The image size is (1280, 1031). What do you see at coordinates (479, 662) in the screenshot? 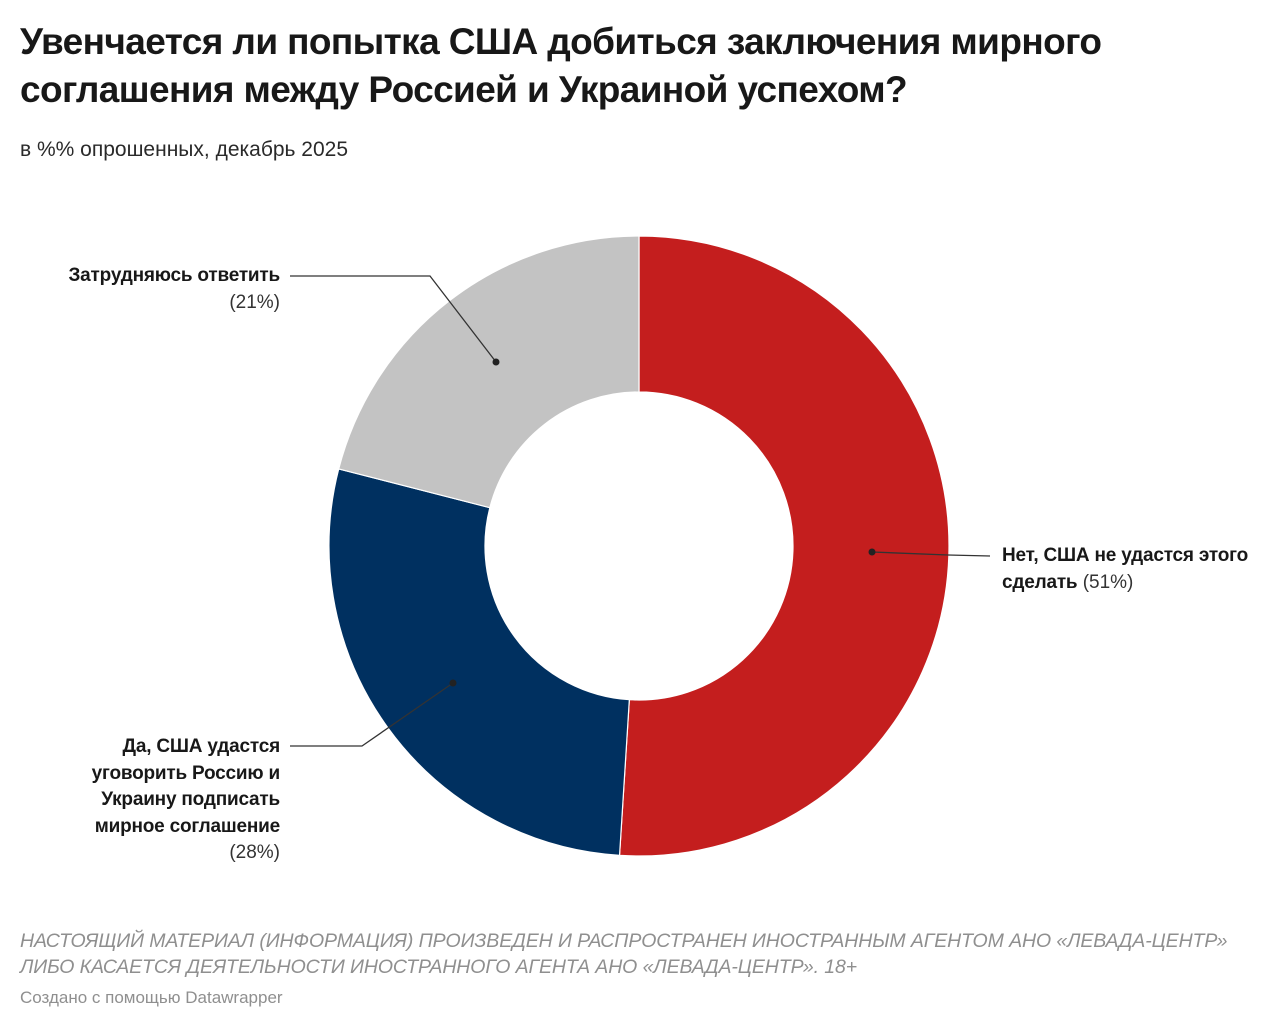
I see `slice-yes` at bounding box center [479, 662].